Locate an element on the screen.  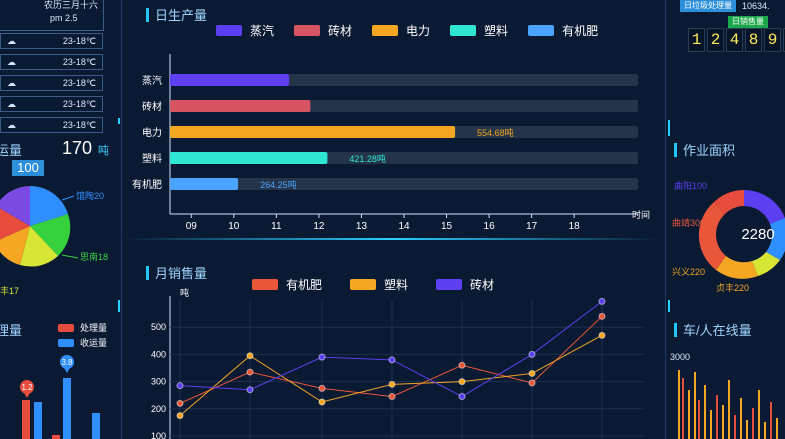
bar-data-label: 264.25吨 is located at coordinates (278, 184).